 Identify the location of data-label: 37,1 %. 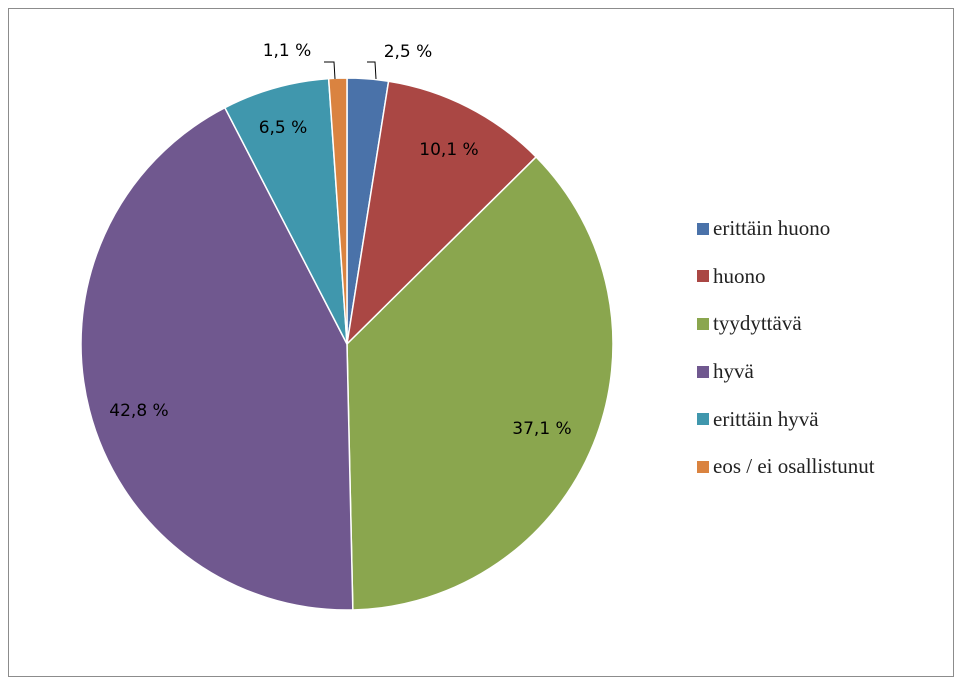
(541, 429).